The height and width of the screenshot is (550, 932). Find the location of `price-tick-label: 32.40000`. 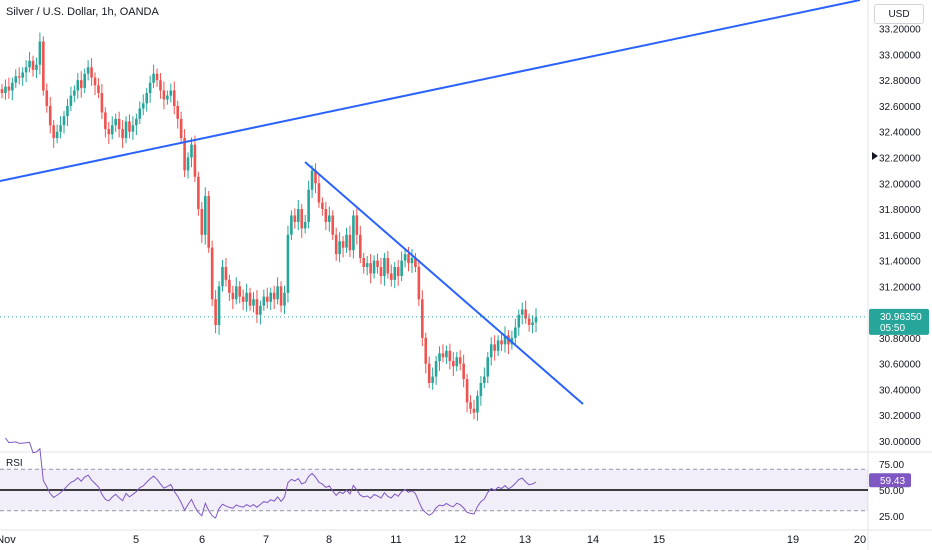

price-tick-label: 32.40000 is located at coordinates (900, 133).